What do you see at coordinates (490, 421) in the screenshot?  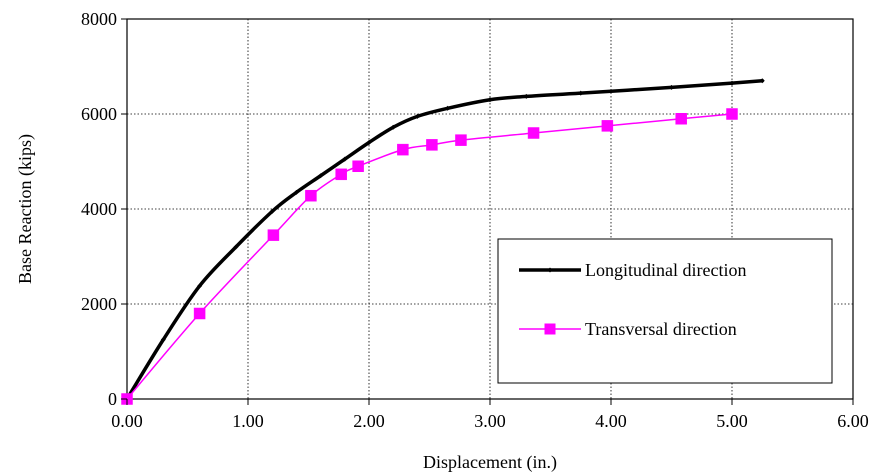 I see `x-tick-label: 3.00` at bounding box center [490, 421].